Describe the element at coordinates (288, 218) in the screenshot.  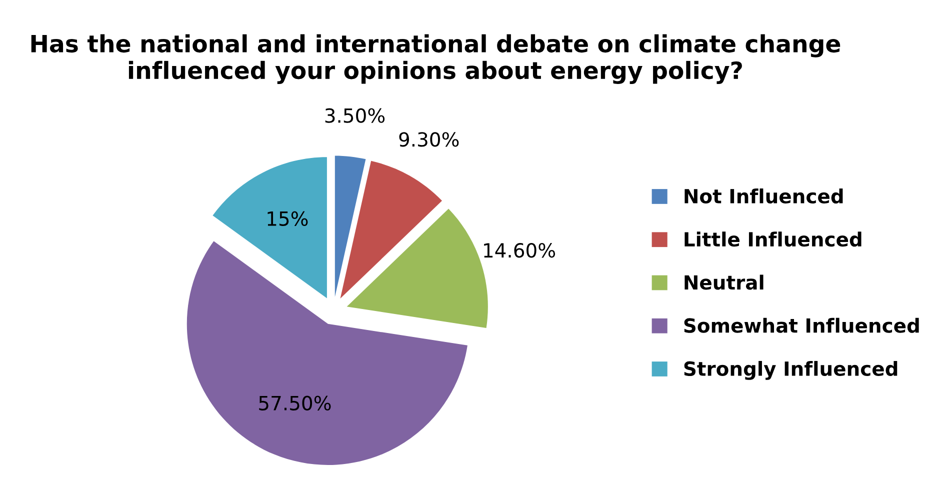
I see `data-label: 15%` at that location.